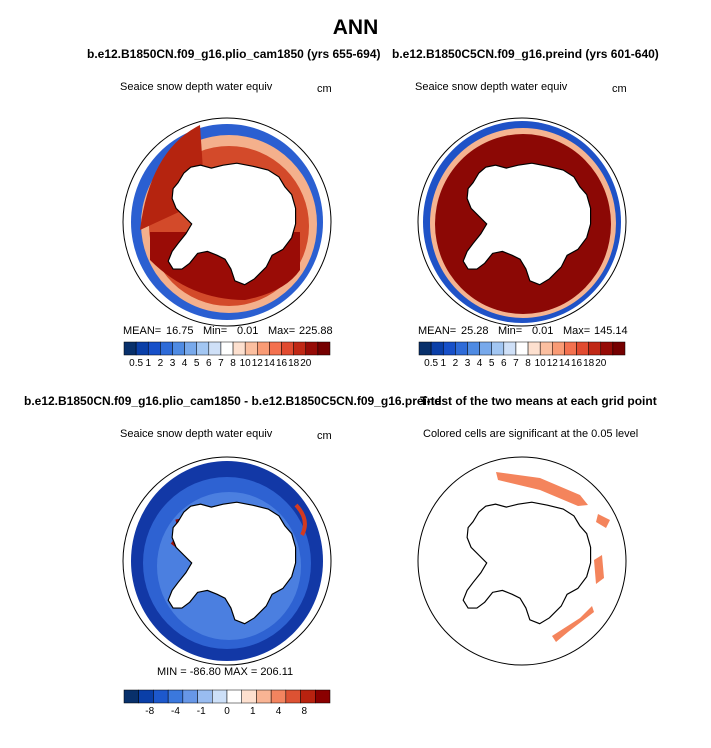  I want to click on panel-tr-colorbar-tick-label: 1, so click(443, 363).